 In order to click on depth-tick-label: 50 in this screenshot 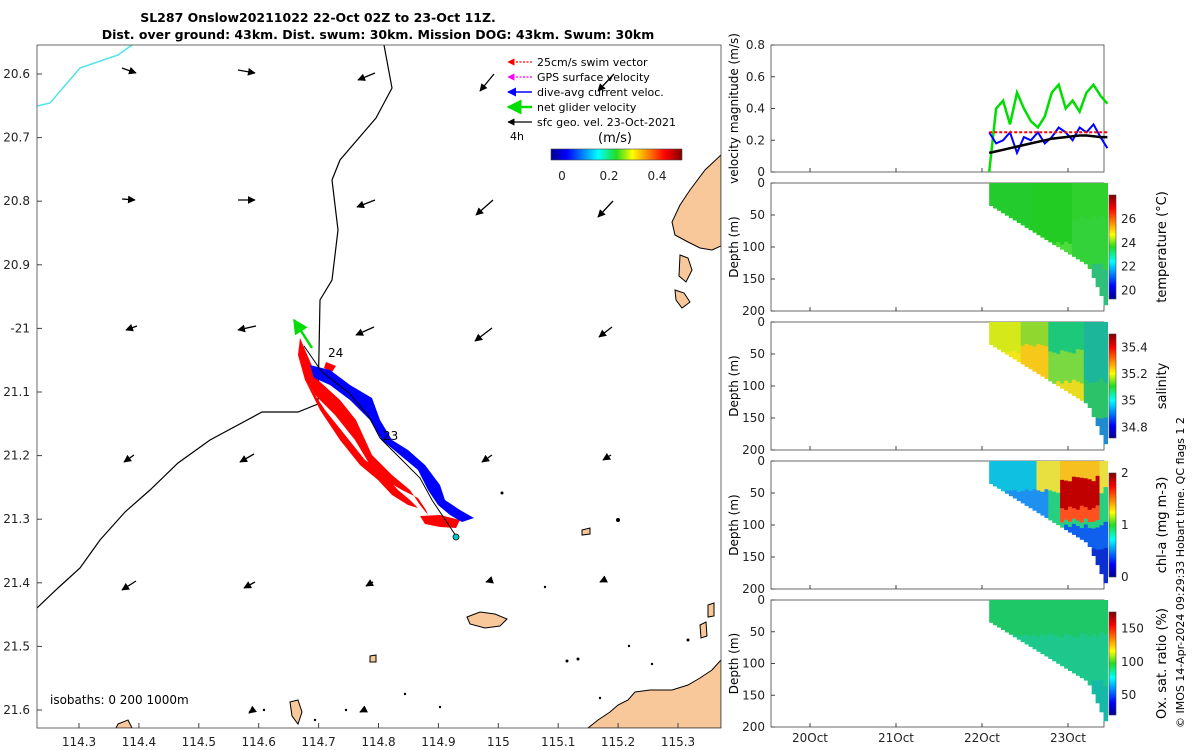, I will do `click(757, 354)`.